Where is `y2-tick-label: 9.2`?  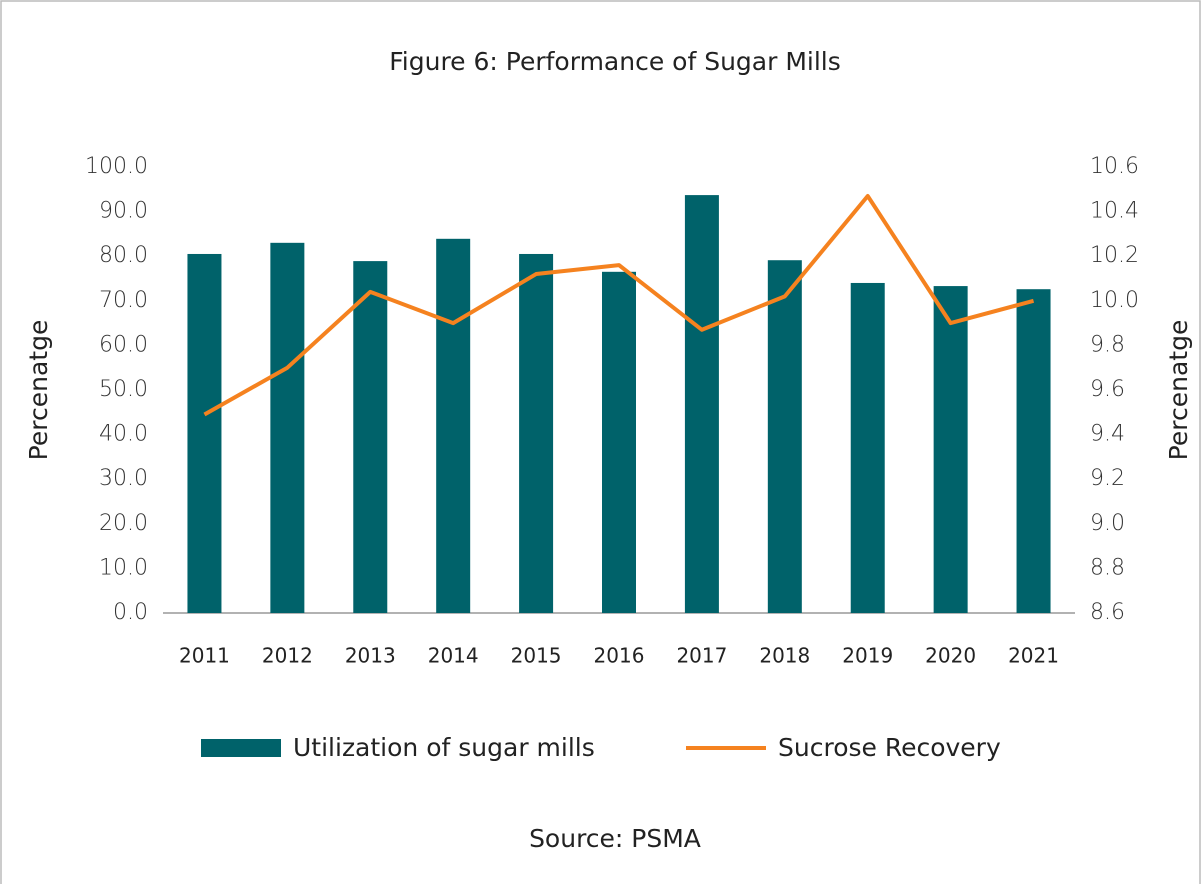
y2-tick-label: 9.2 is located at coordinates (1107, 478).